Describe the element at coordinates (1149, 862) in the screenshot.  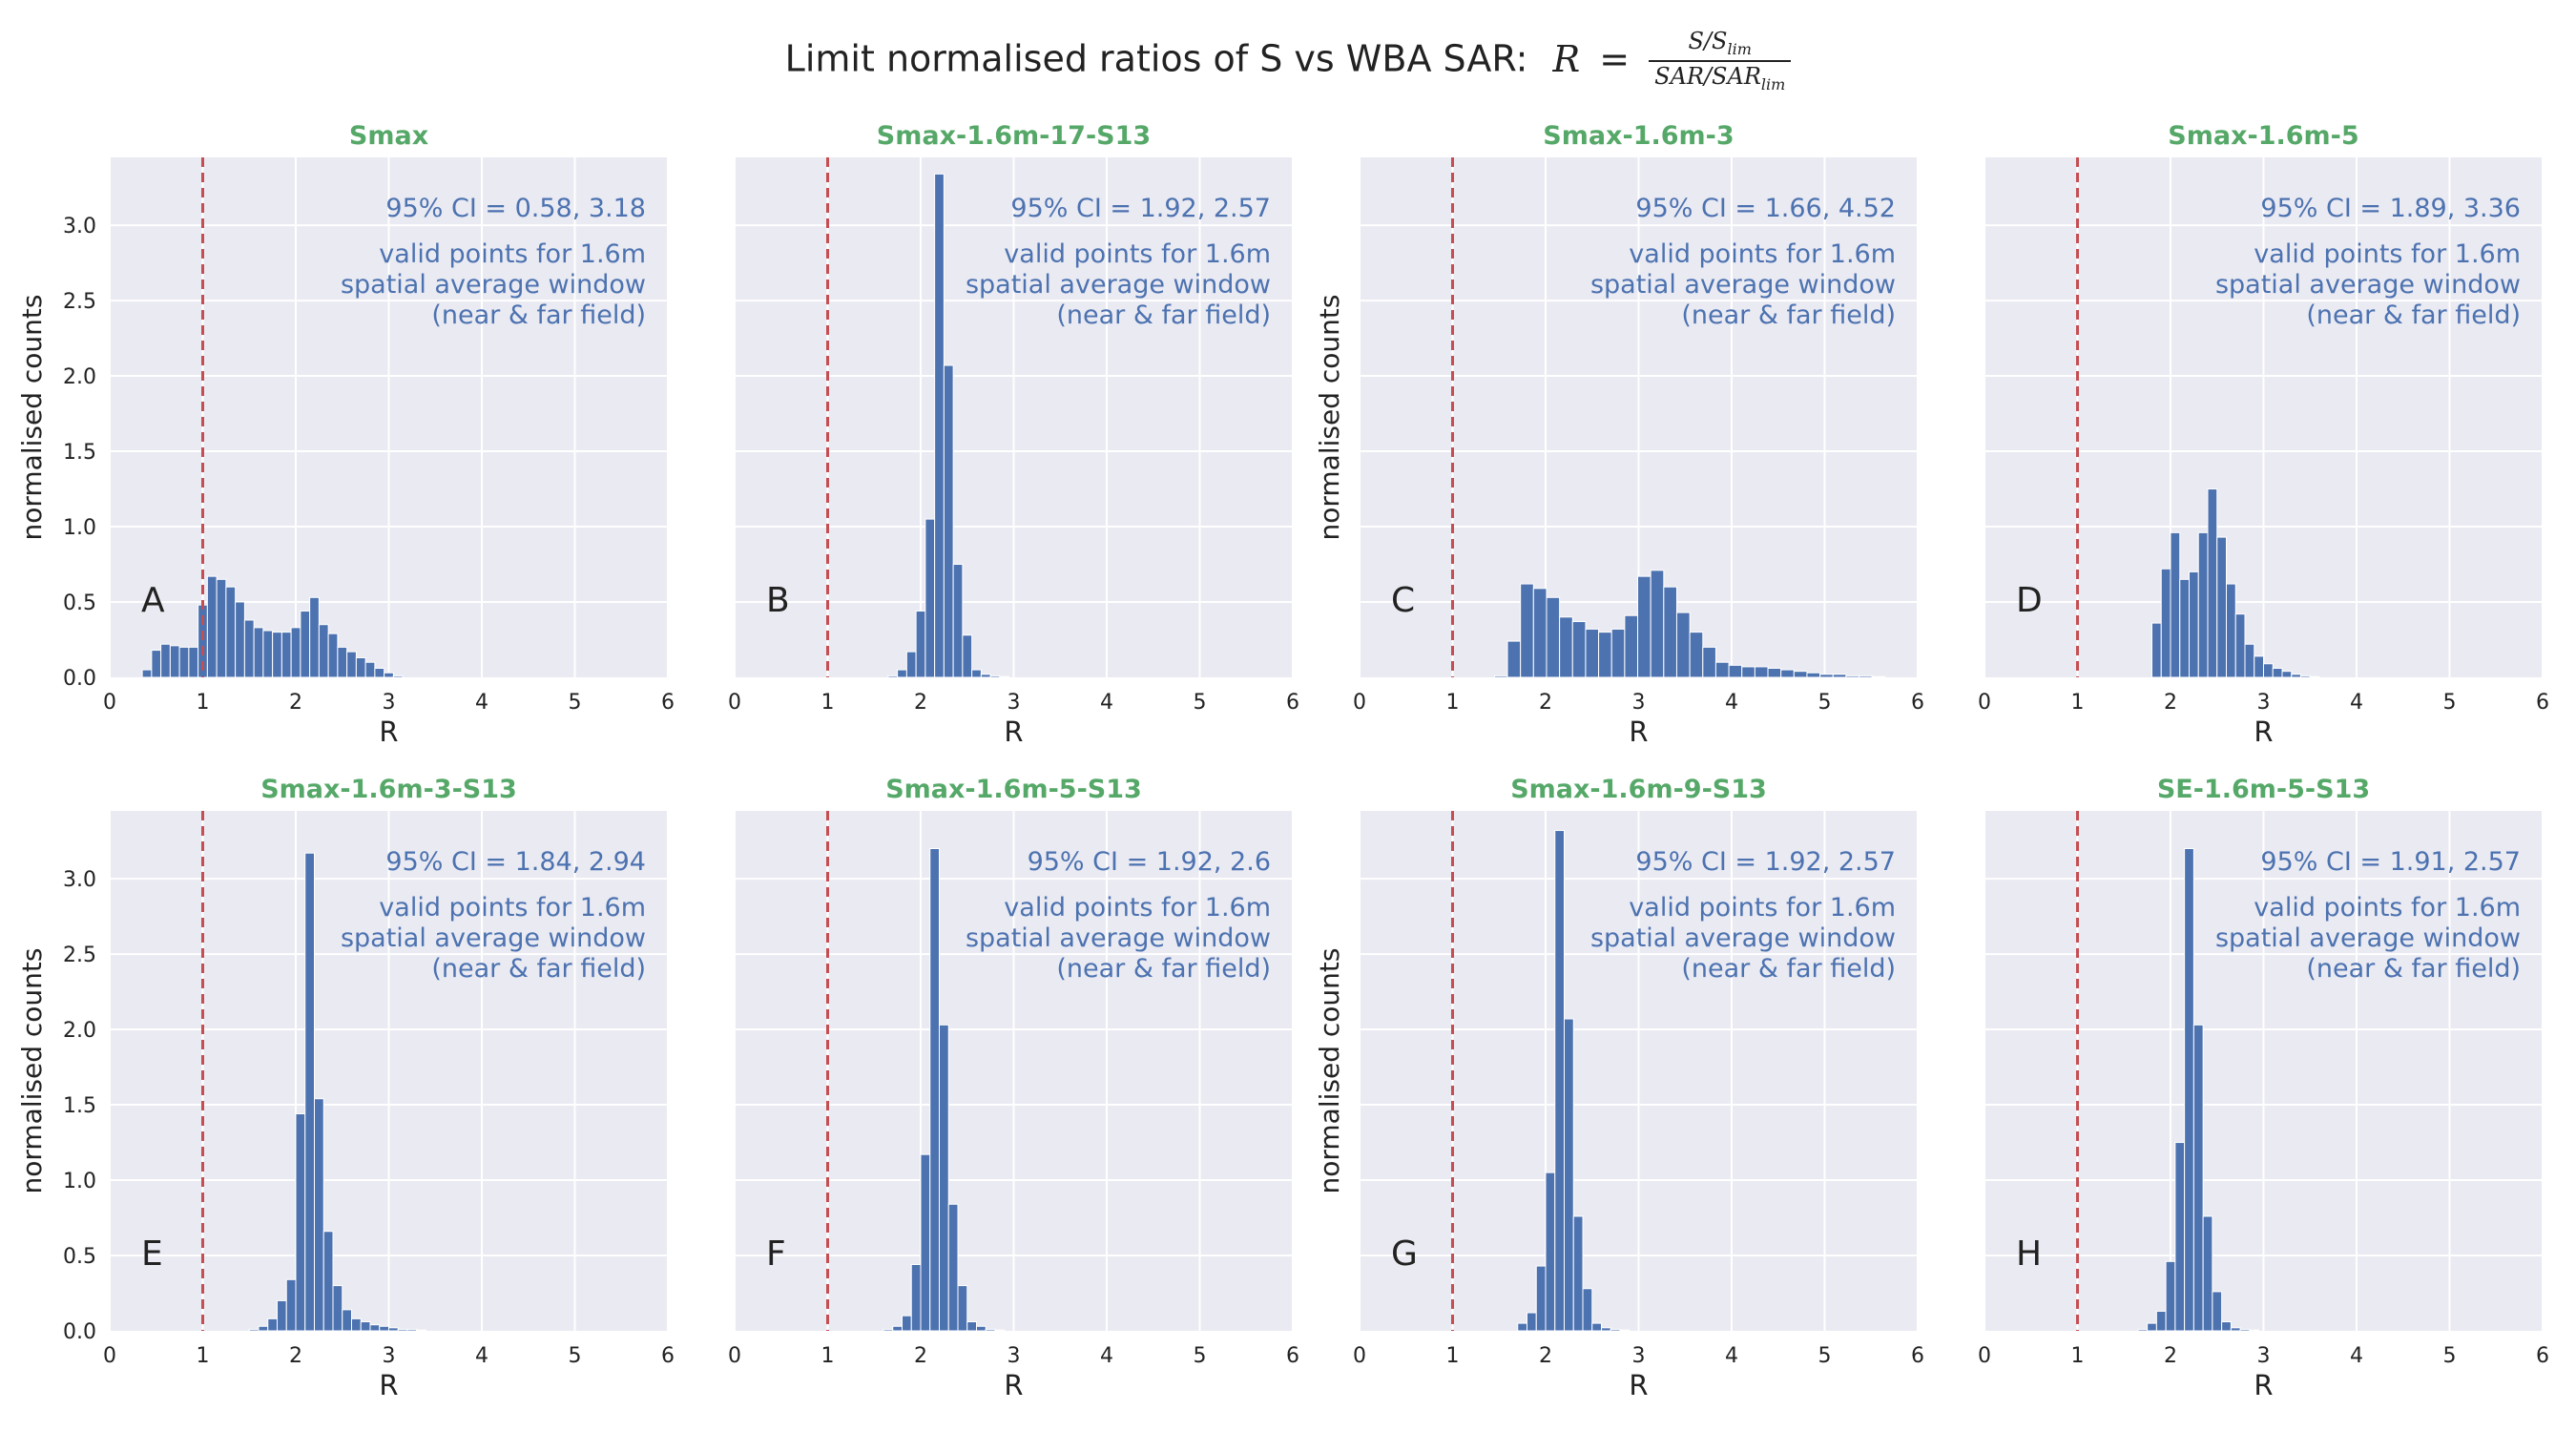
I see `ci-annotation: 95% CI = 1.92, 2.6` at that location.